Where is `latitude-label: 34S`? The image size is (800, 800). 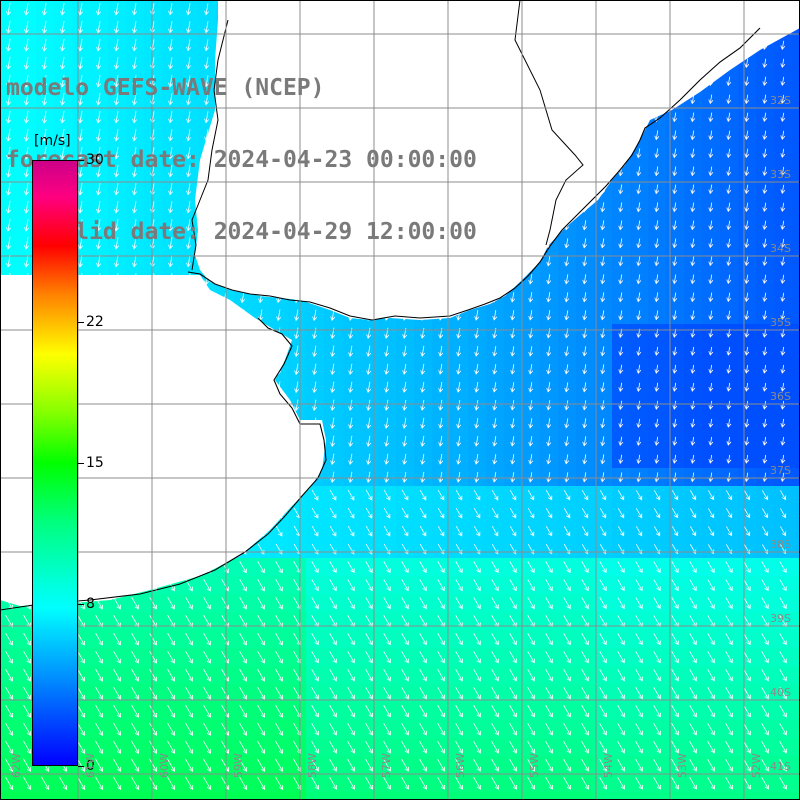 latitude-label: 34S is located at coordinates (780, 248).